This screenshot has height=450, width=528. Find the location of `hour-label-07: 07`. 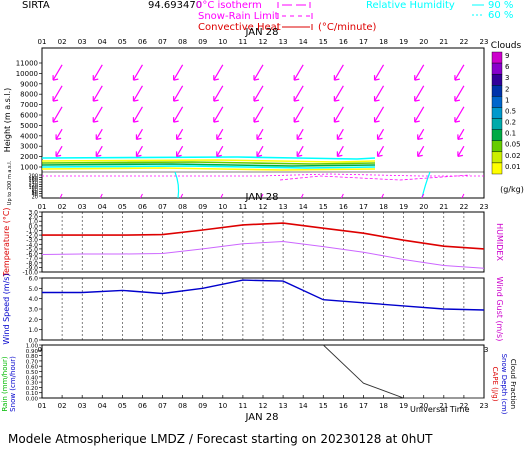

hour-label-07: 07 is located at coordinates (162, 42).